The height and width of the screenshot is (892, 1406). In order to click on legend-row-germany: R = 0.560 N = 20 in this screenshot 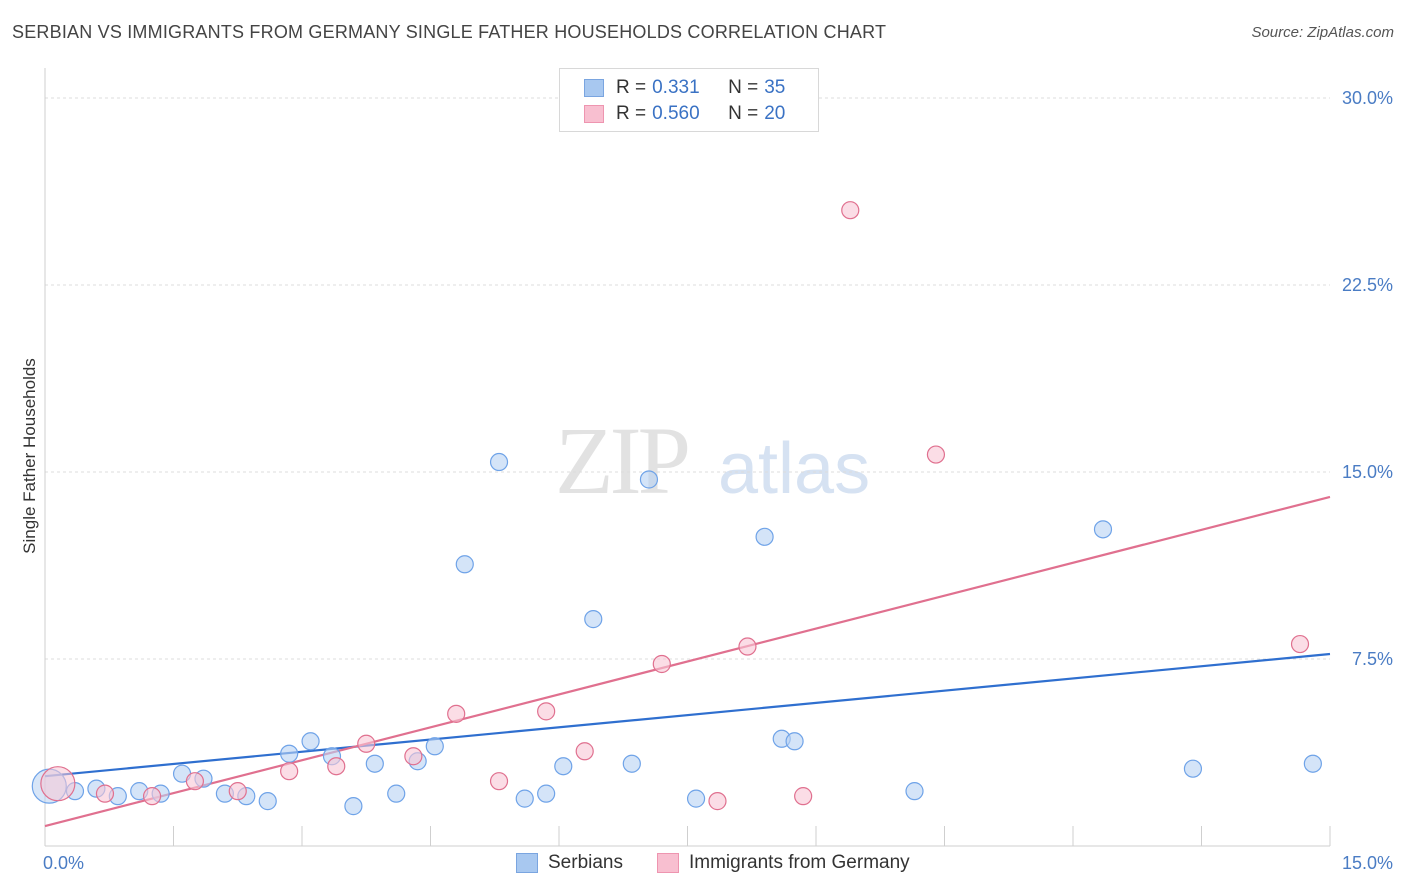, I will do `click(684, 114)`.